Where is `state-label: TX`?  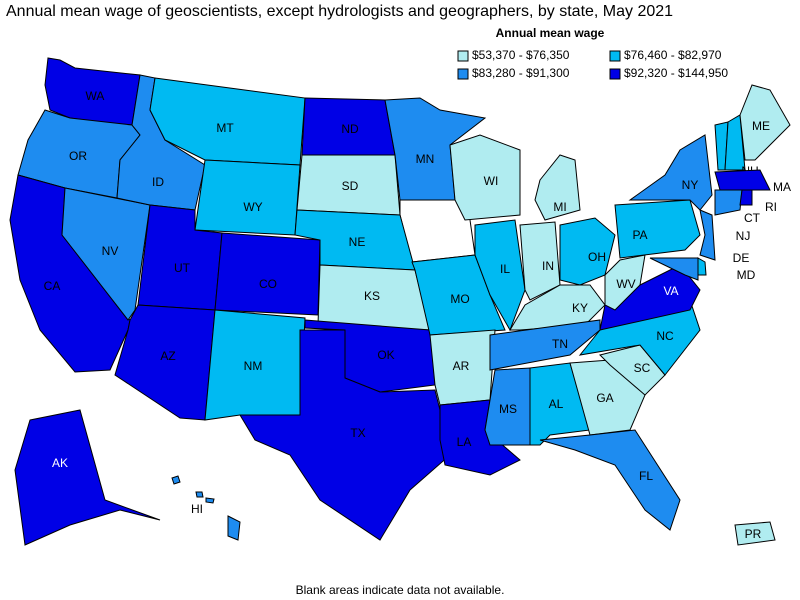 state-label: TX is located at coordinates (357, 433).